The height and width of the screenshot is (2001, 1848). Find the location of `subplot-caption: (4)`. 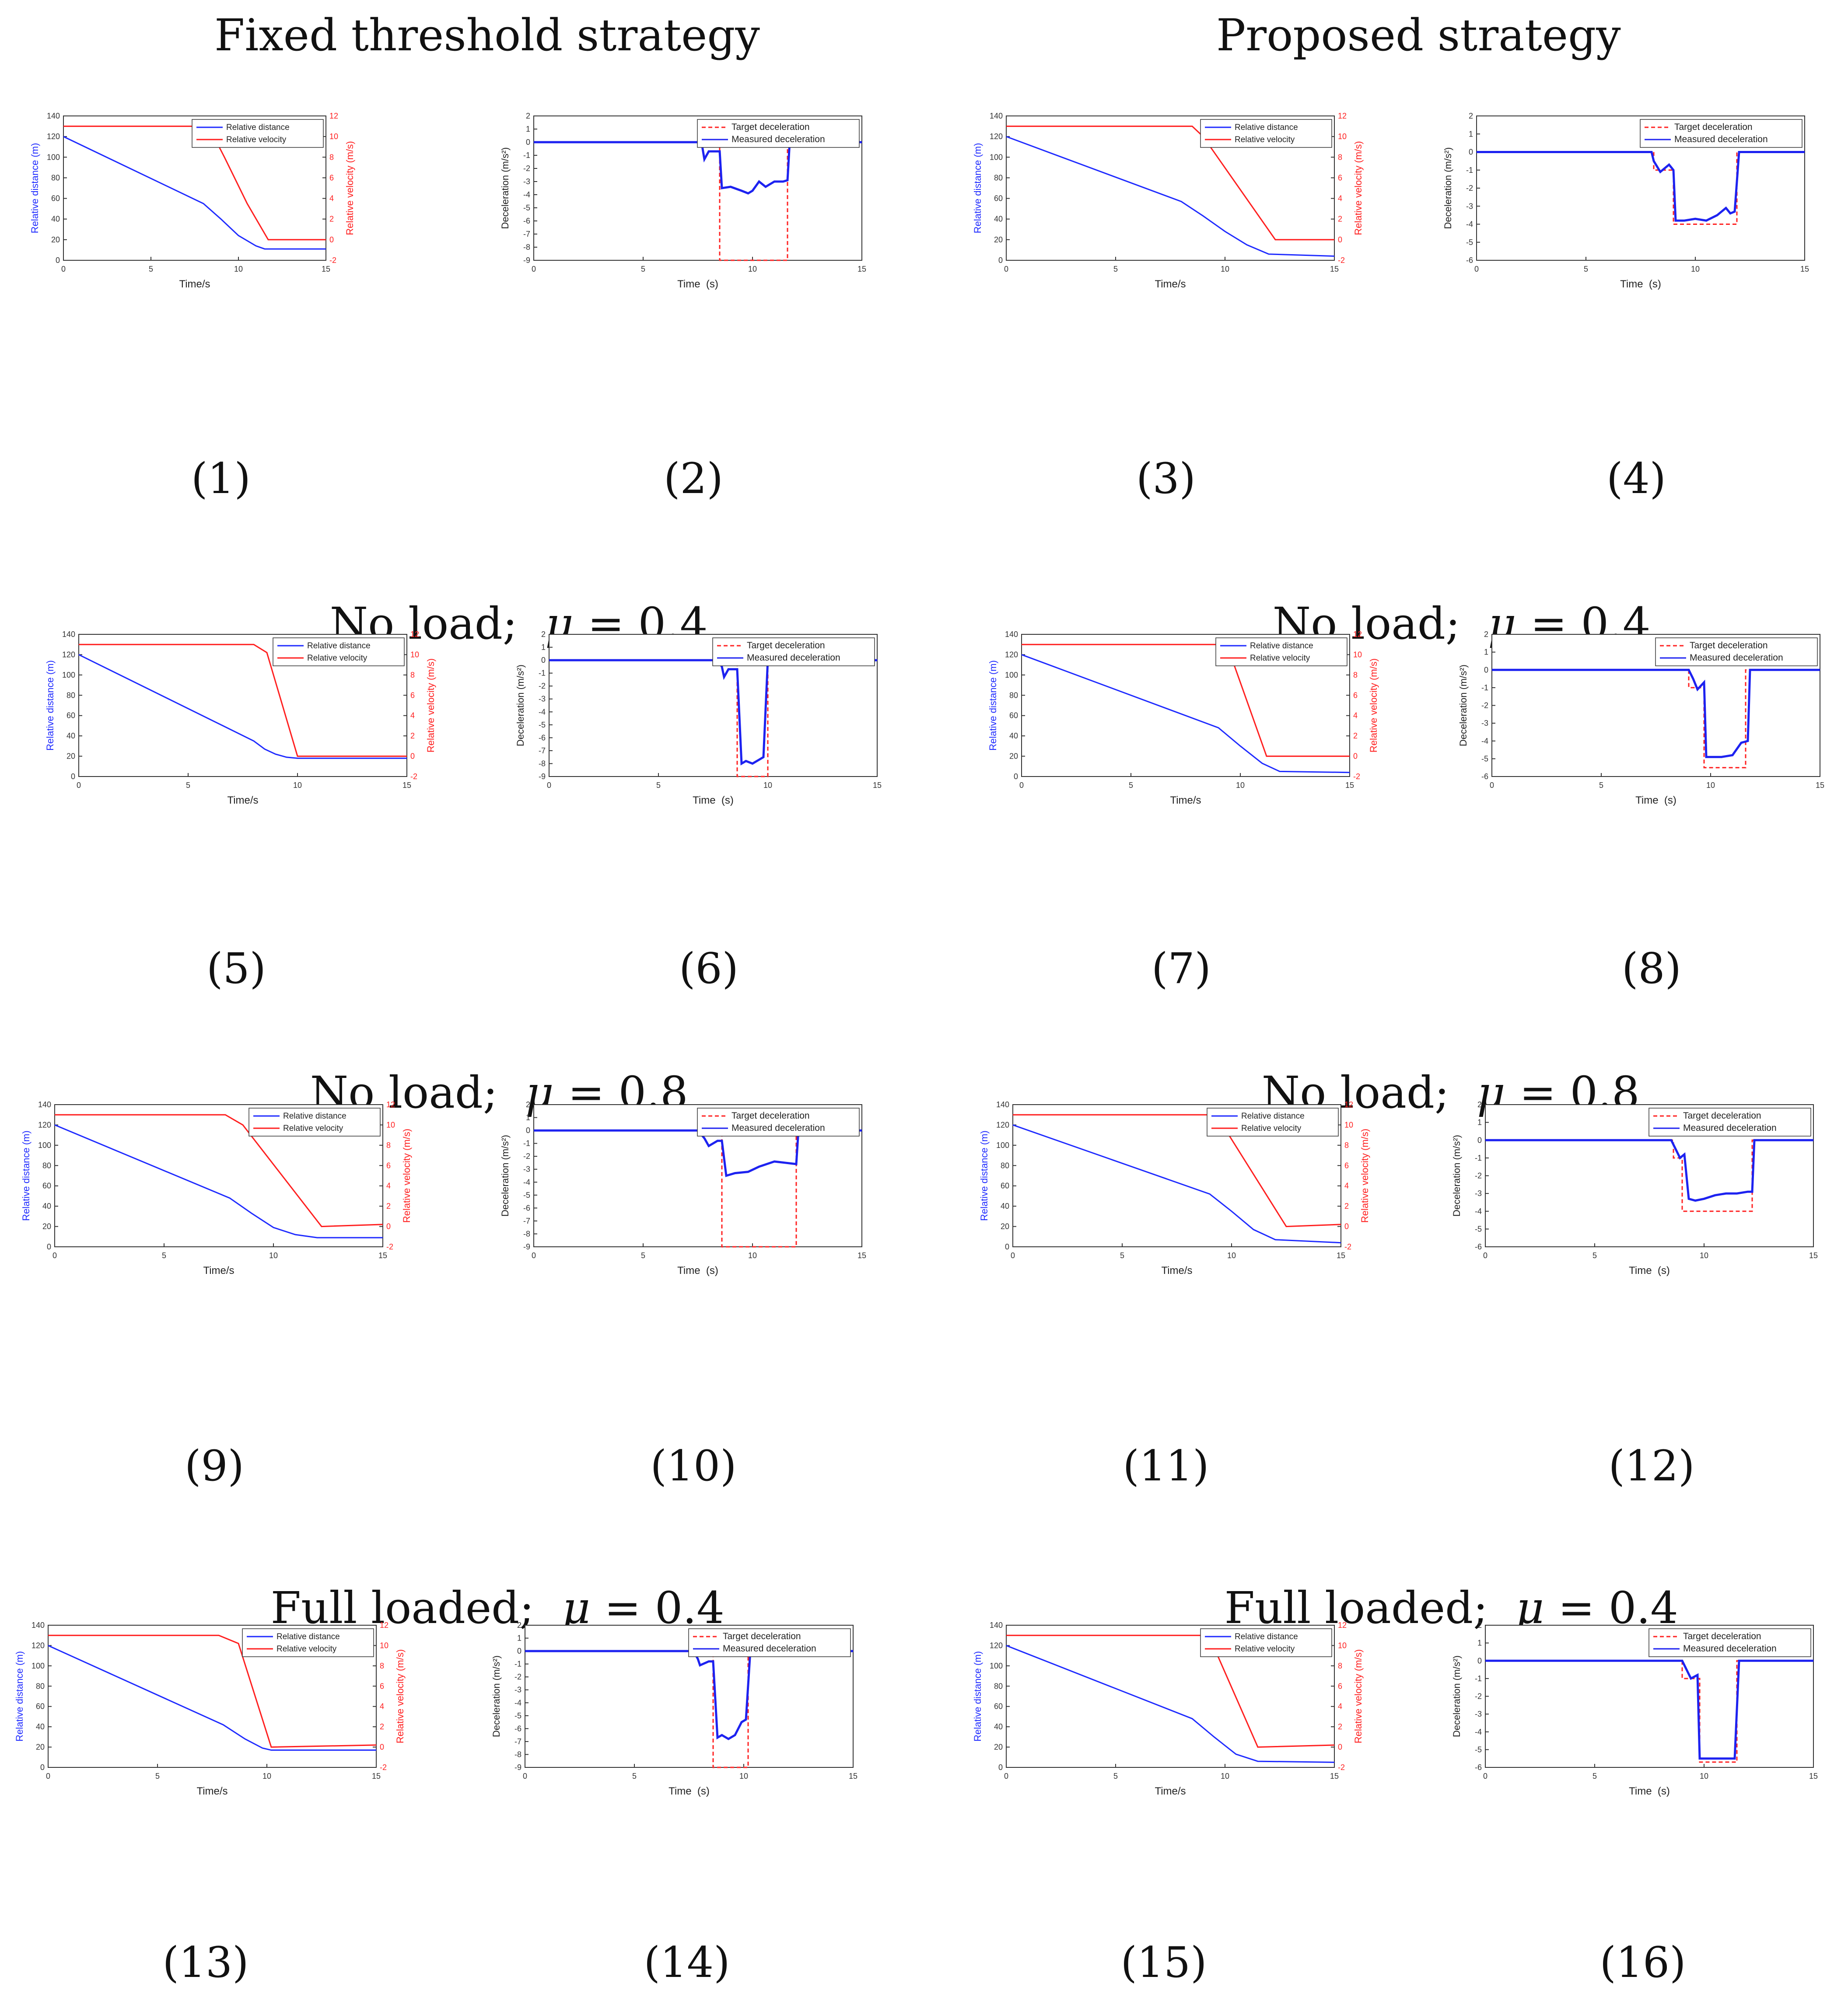

subplot-caption: (4) is located at coordinates (1636, 478).